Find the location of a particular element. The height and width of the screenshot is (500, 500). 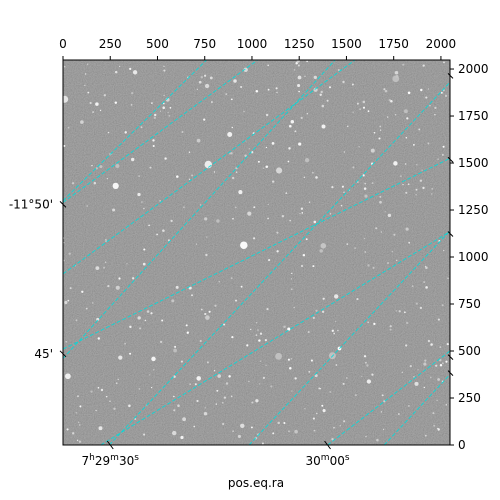

grid-edge-tick is located at coordinates (450, 234).